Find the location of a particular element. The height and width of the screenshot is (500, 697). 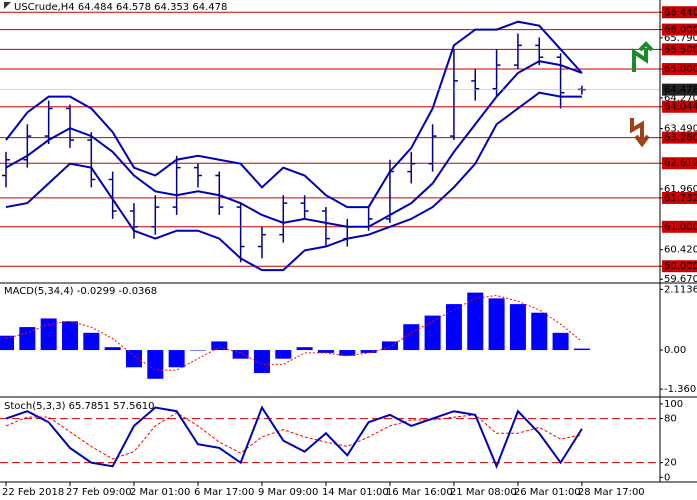

y-tick-label: 61.732 is located at coordinates (680, 198).